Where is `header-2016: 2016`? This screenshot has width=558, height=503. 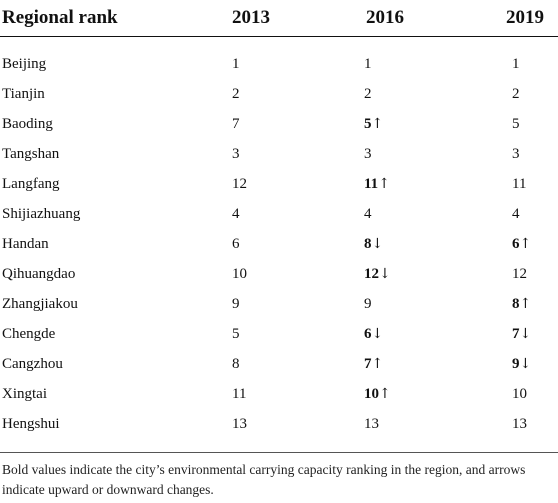
header-2016: 2016 is located at coordinates (385, 17).